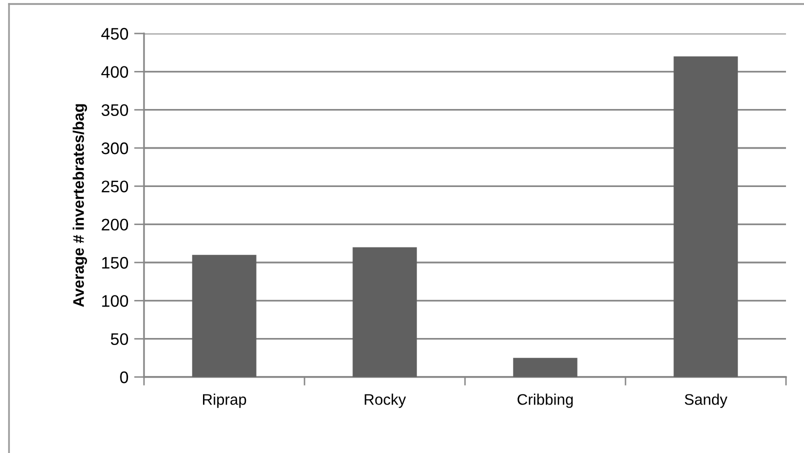  Describe the element at coordinates (119, 339) in the screenshot. I see `y-tick-label: 50` at that location.